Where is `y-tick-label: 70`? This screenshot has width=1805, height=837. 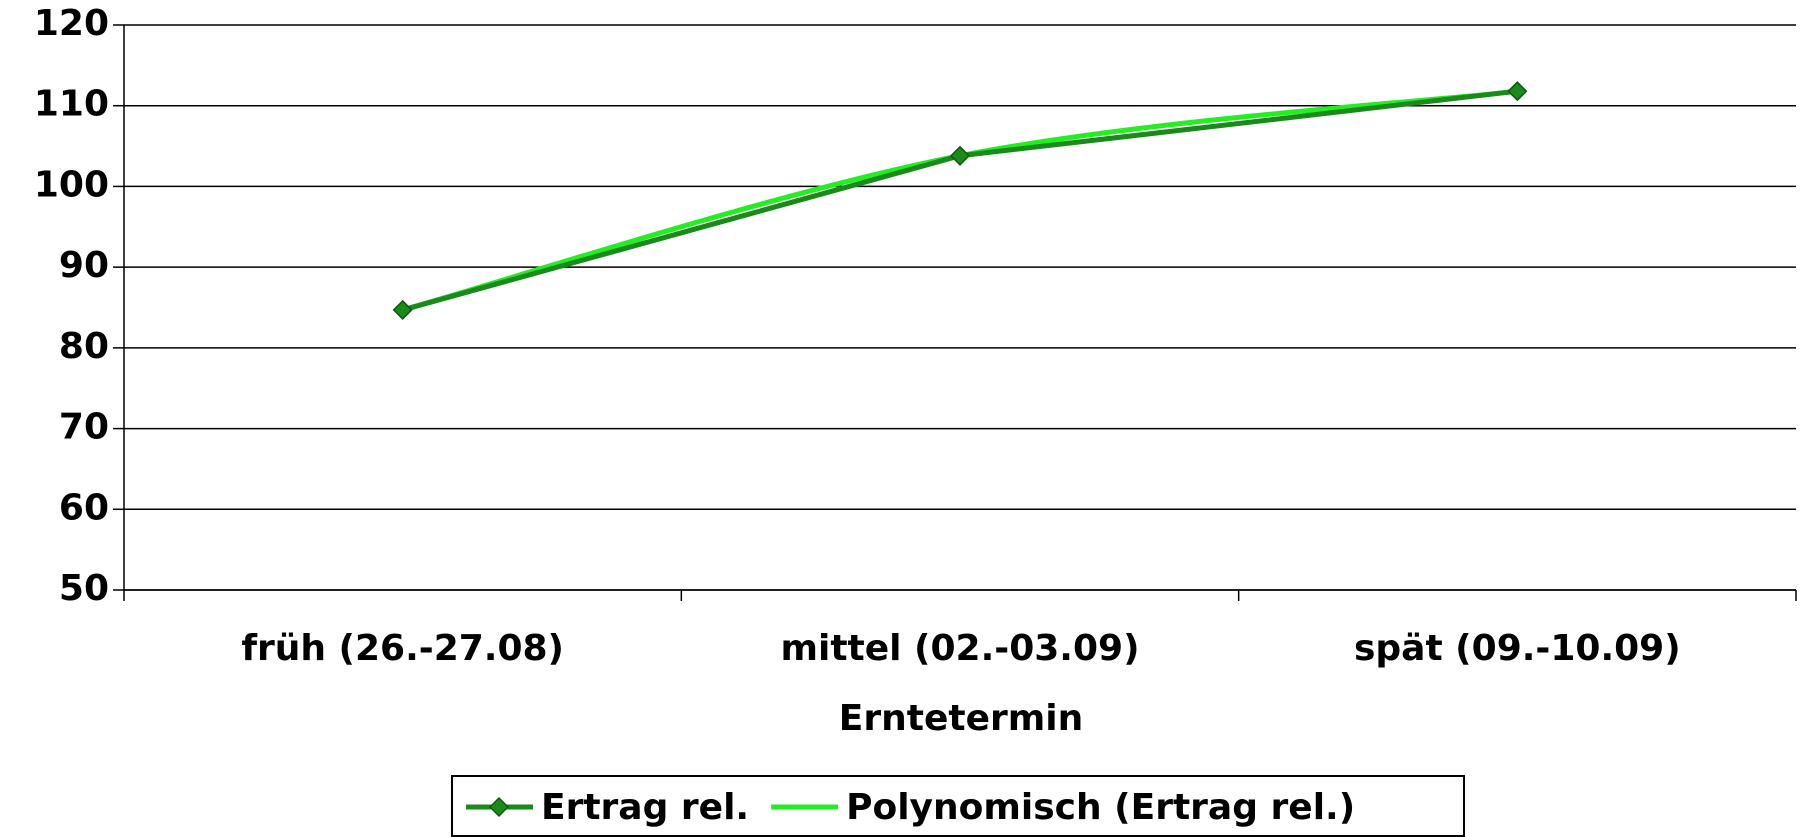 y-tick-label: 70 is located at coordinates (84, 427).